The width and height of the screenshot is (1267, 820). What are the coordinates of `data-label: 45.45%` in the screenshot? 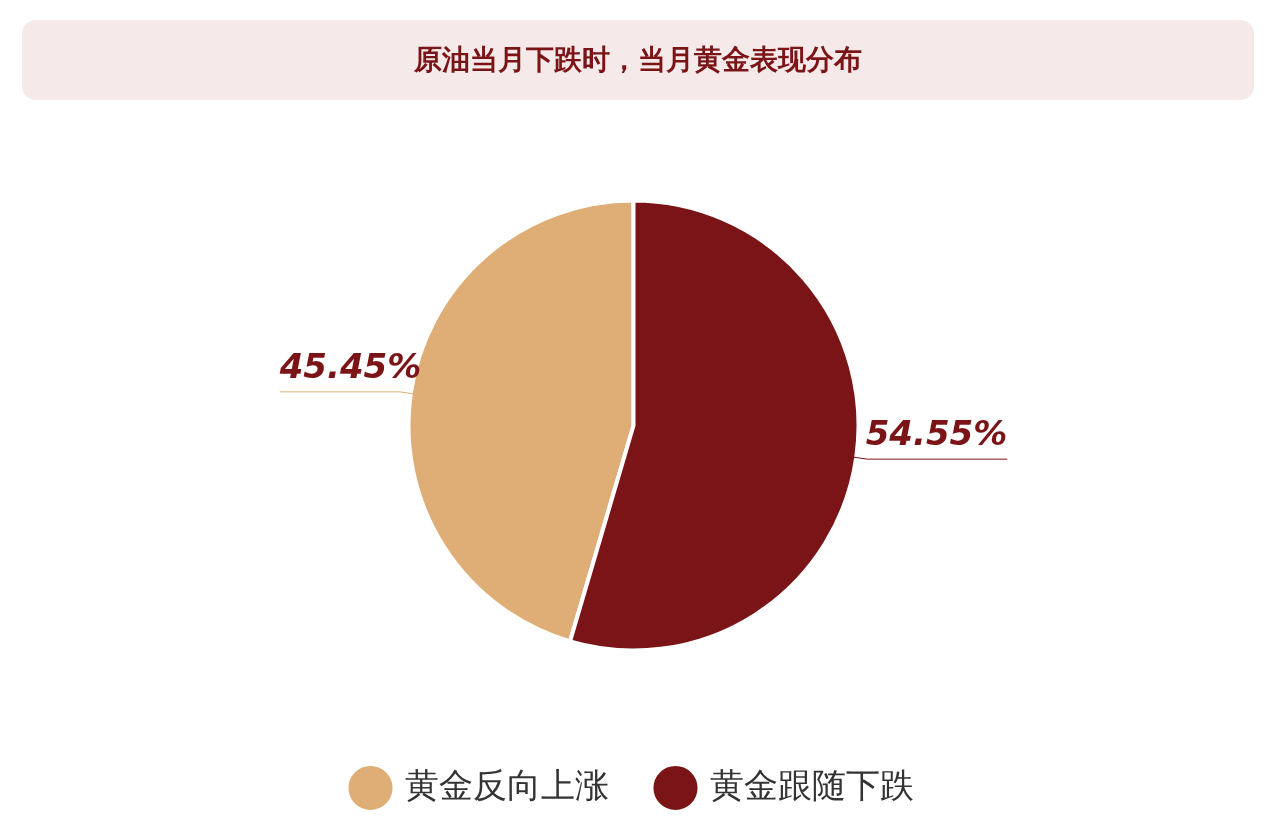 It's located at (350, 365).